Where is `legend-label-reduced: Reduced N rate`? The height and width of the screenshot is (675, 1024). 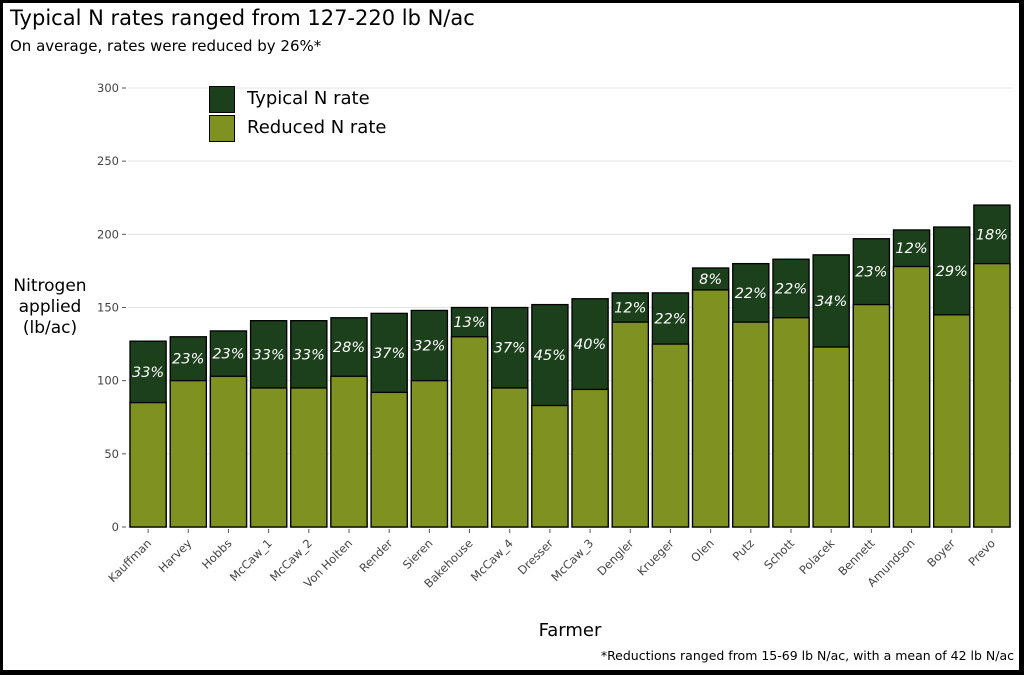
legend-label-reduced: Reduced N rate is located at coordinates (317, 127).